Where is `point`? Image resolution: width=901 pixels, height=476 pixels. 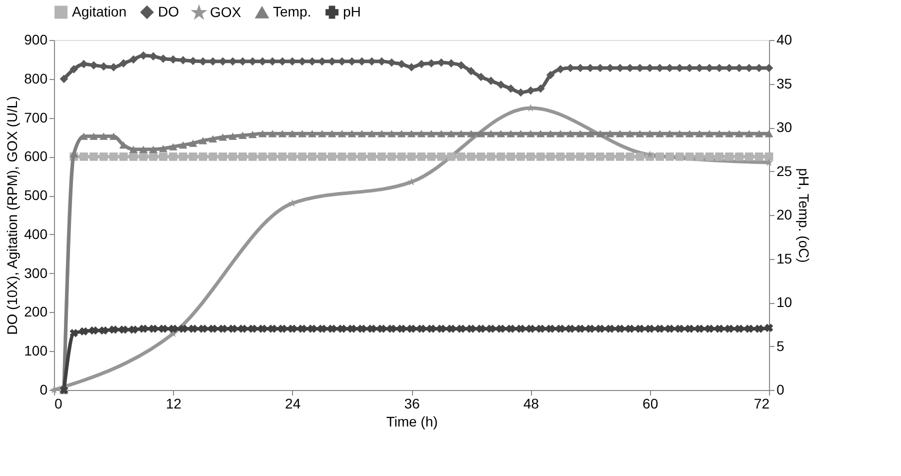 point is located at coordinates (650, 154).